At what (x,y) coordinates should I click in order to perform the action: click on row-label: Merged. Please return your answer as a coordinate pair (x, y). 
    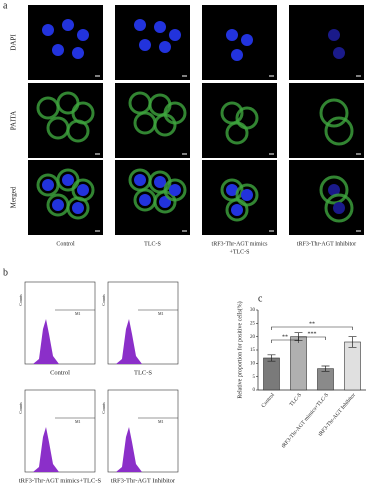
    Looking at the image, I should click on (14, 197).